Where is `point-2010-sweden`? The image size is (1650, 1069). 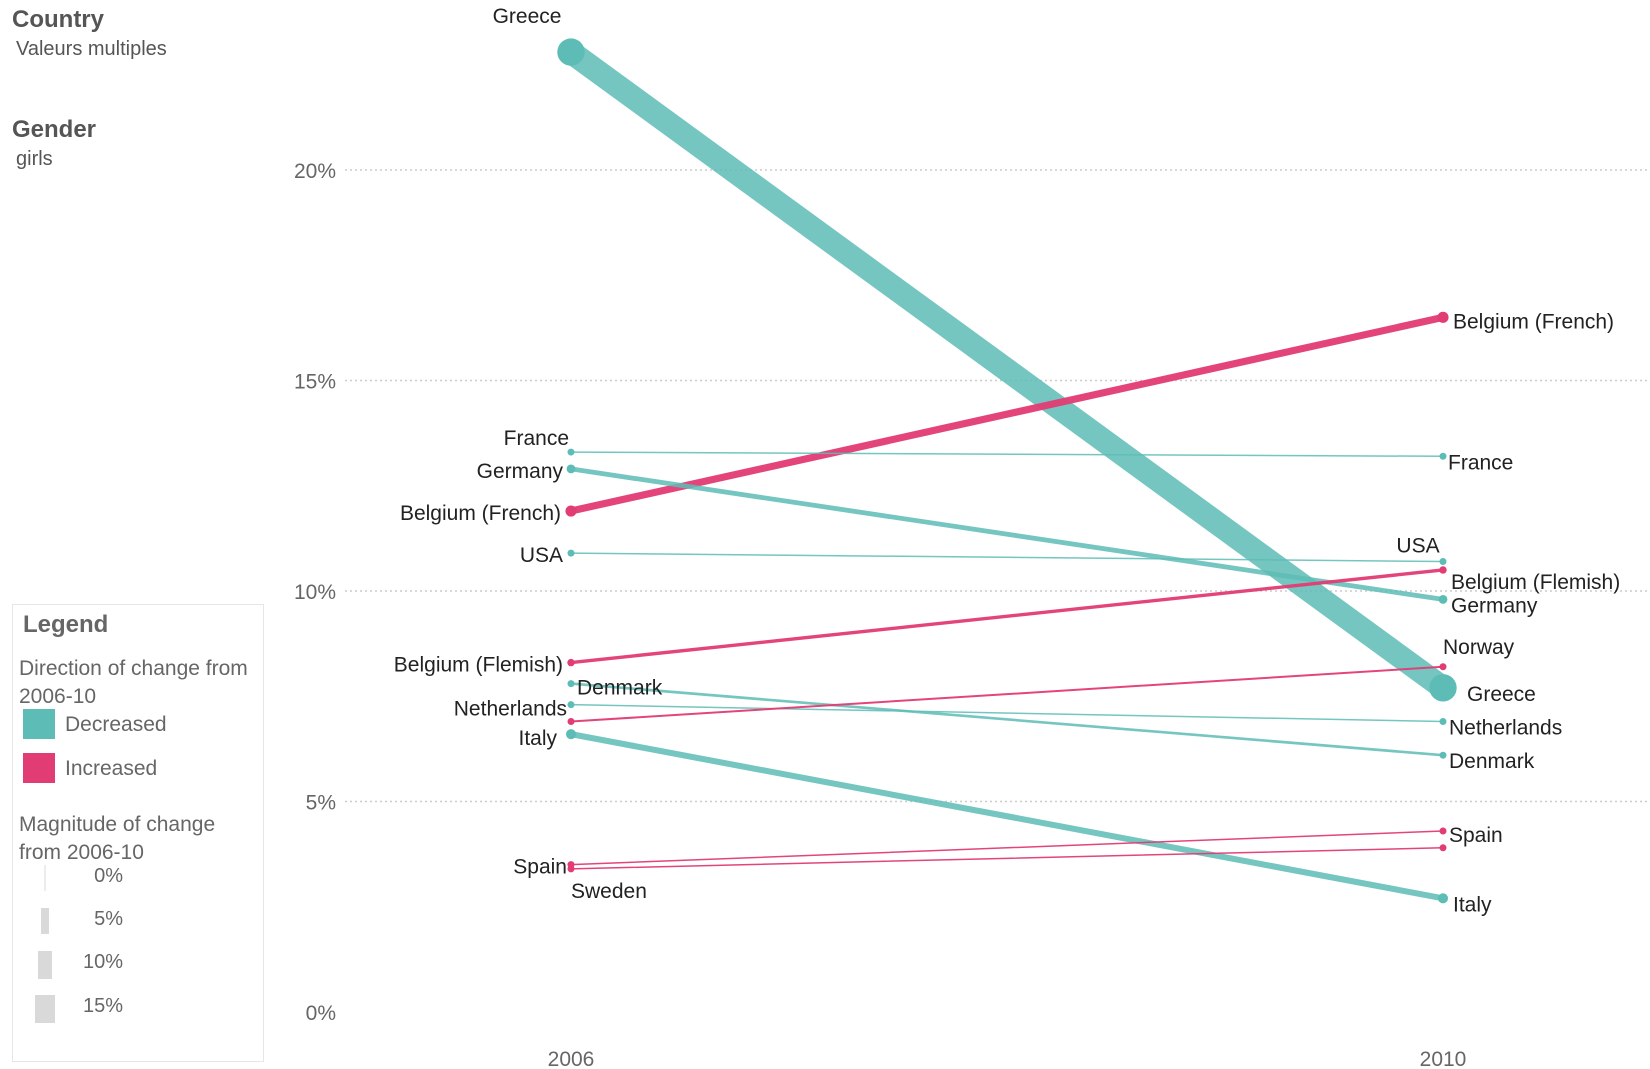
point-2010-sweden is located at coordinates (1443, 848).